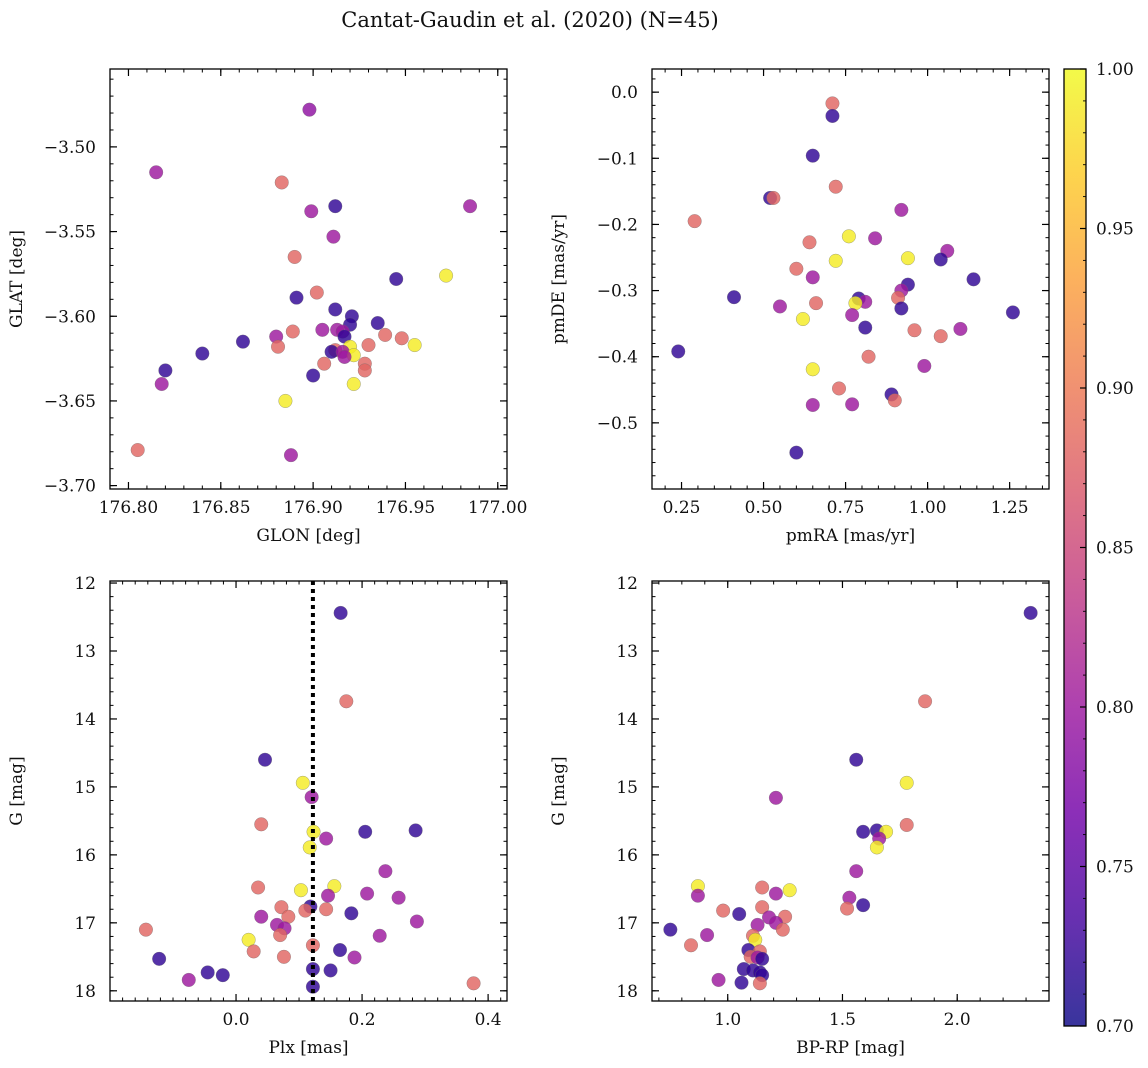  Describe the element at coordinates (617, 159) in the screenshot. I see `y-tick-label: −0.1` at that location.